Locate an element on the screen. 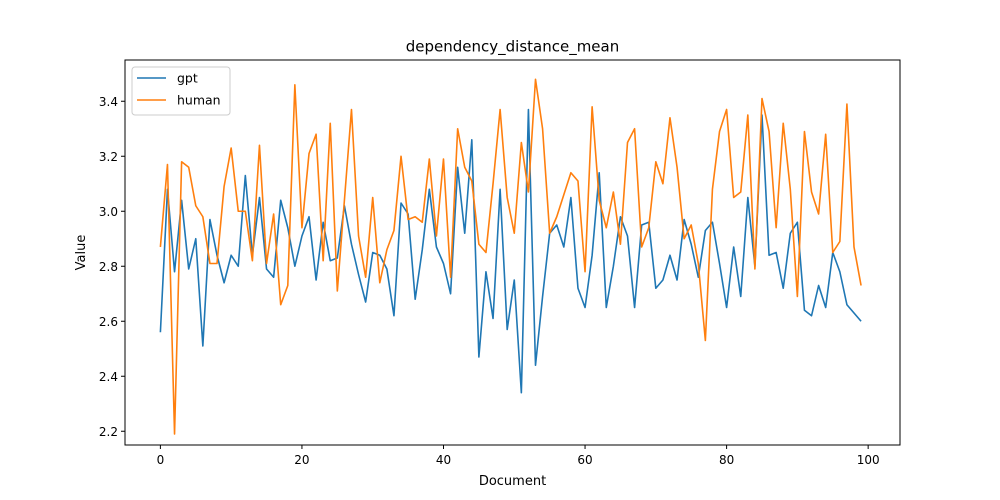 The width and height of the screenshot is (1000, 500). legend-box is located at coordinates (181, 91).